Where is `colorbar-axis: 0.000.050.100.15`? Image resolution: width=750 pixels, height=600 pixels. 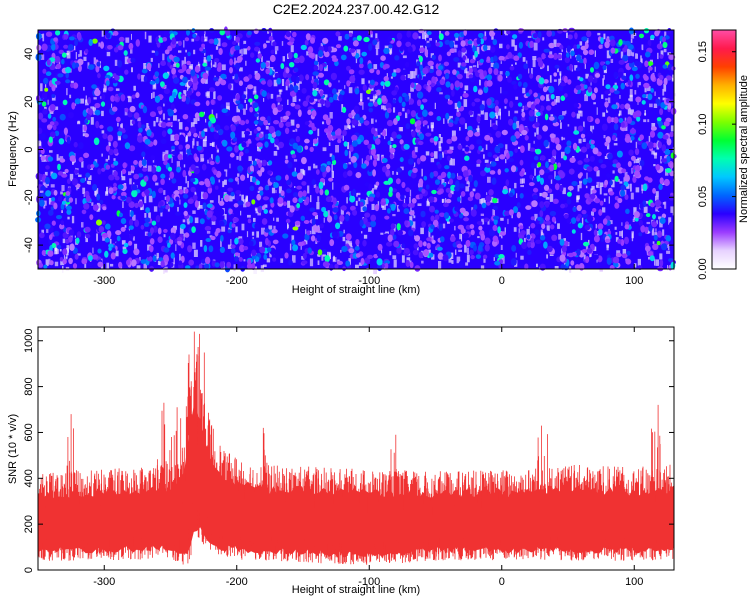 colorbar-axis: 0.000.050.100.15 is located at coordinates (716, 160).